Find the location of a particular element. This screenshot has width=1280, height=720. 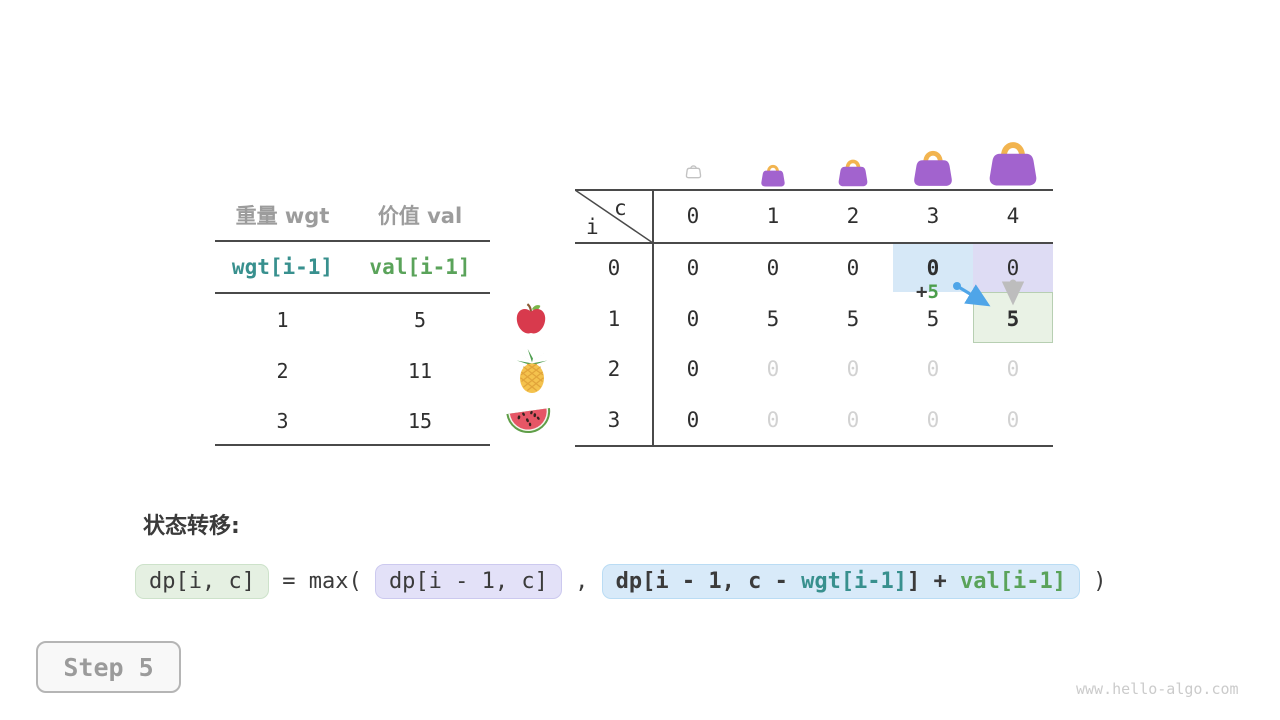

item2-value: 11 is located at coordinates (420, 370).